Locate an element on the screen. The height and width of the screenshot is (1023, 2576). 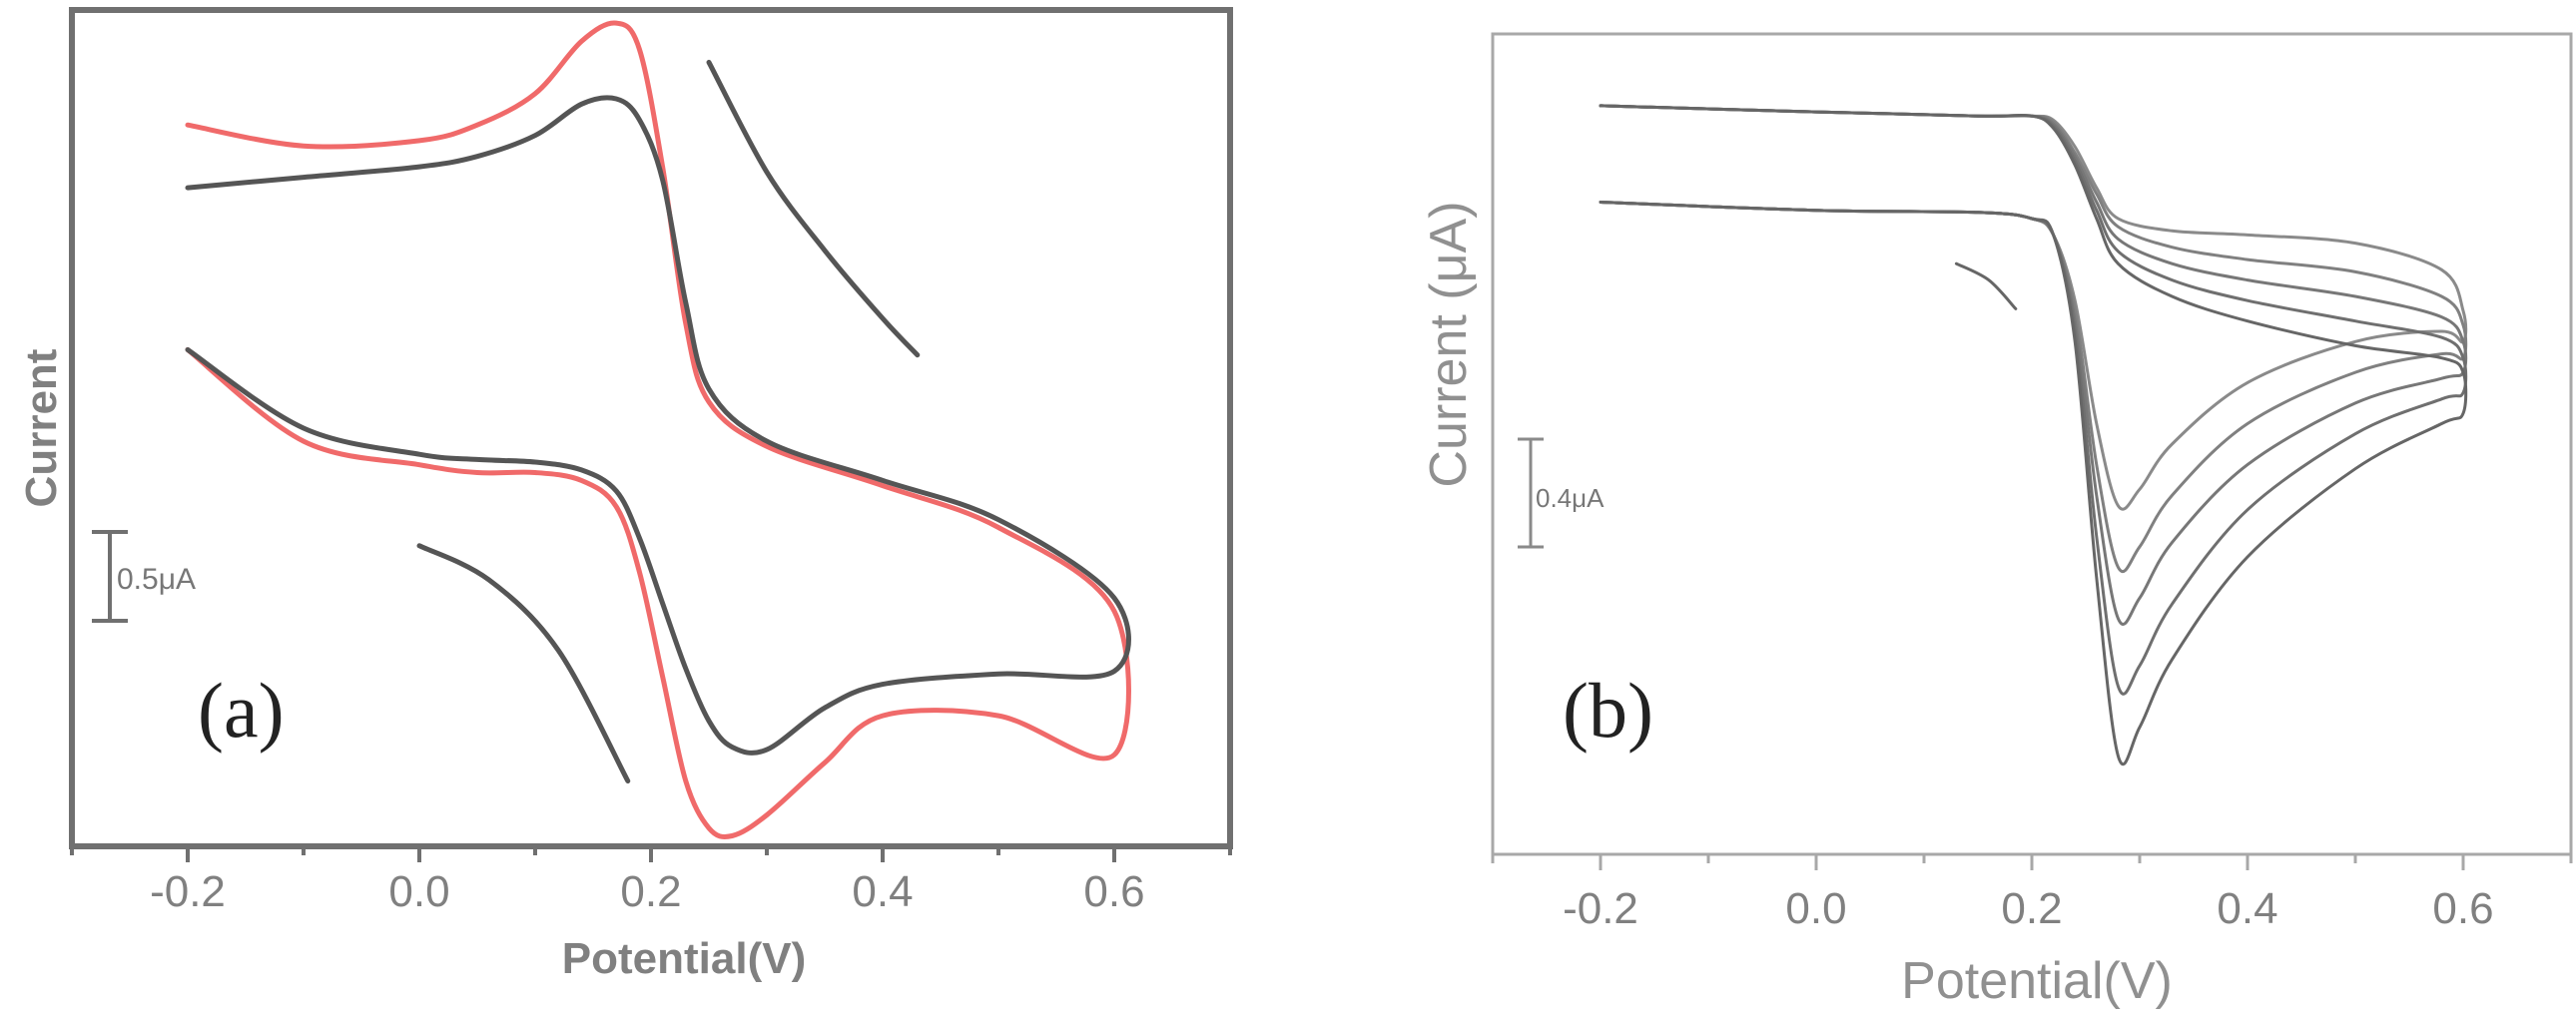
panel-b-tick-label: -0.2 is located at coordinates (1600, 908).